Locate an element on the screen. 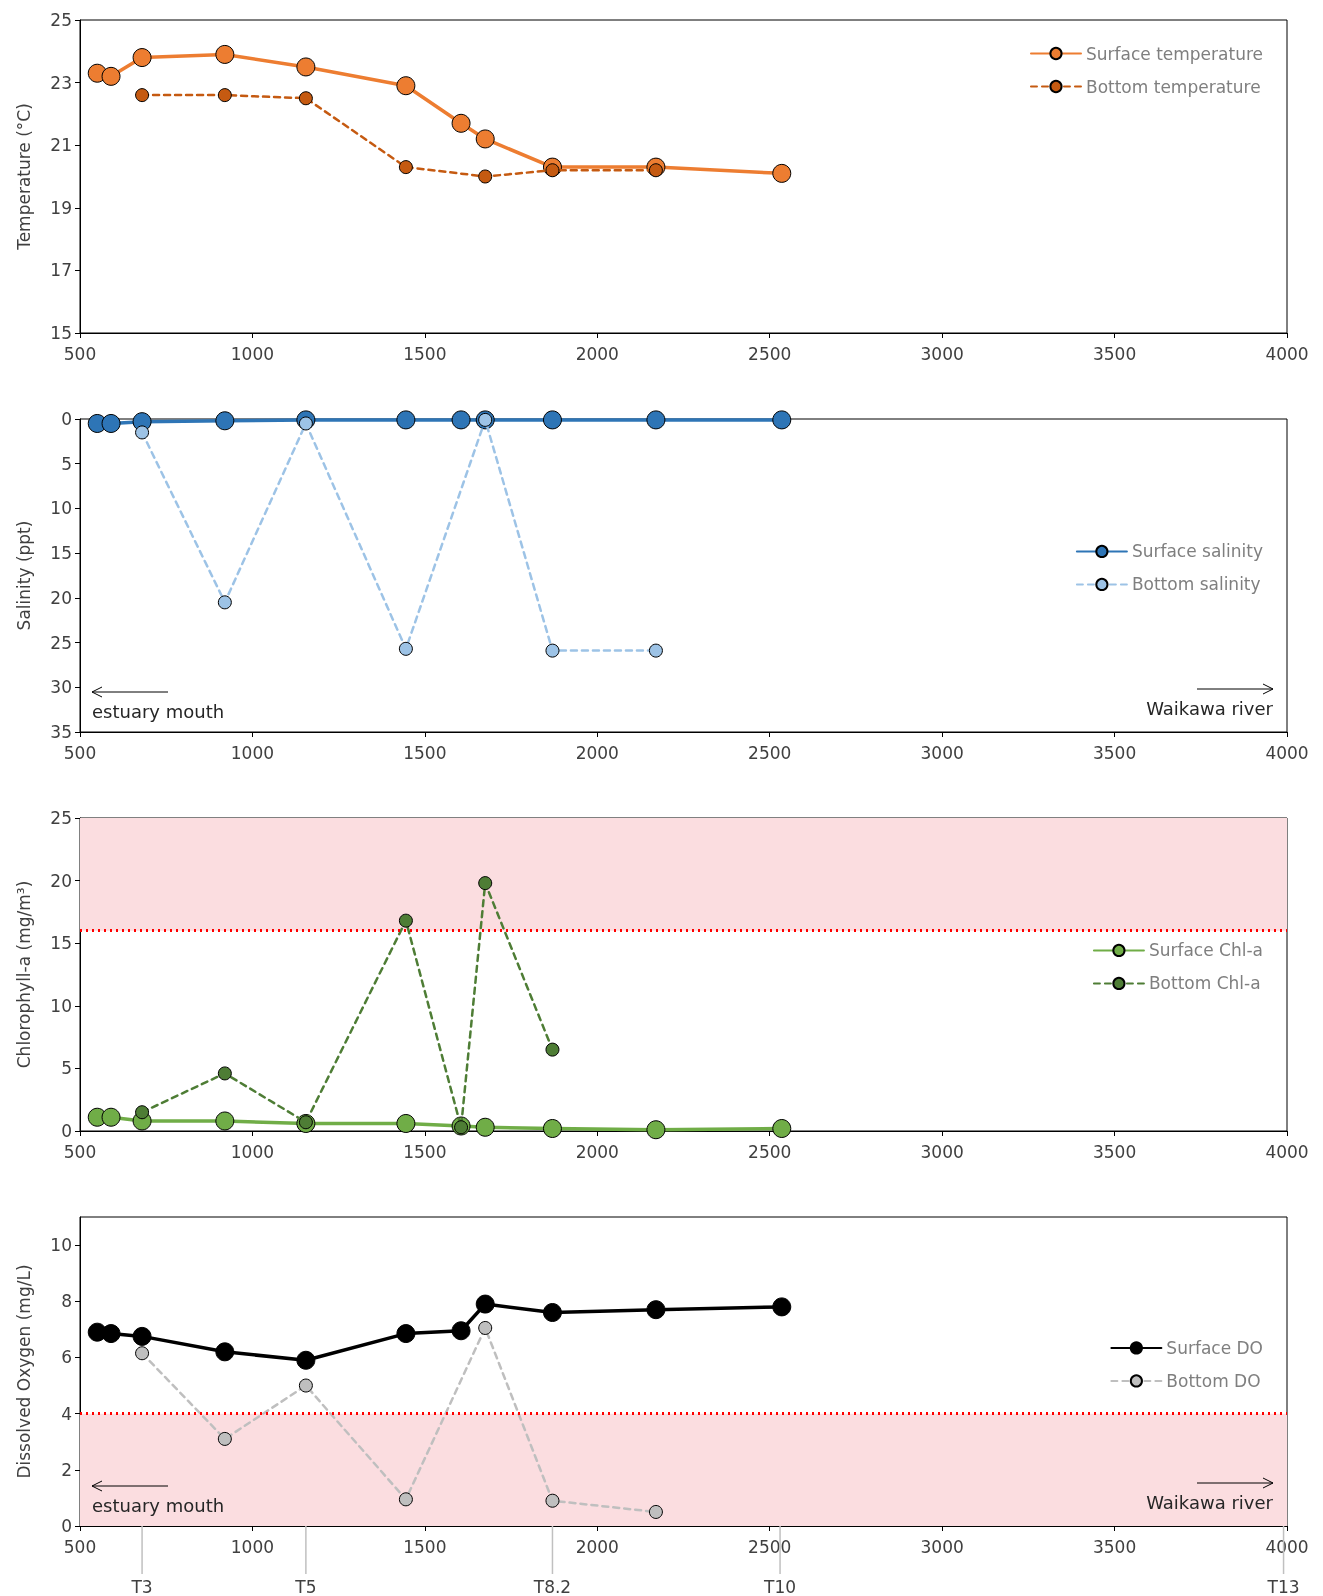 This screenshot has width=1323, height=1596. y-axis-title: Salinity (ppt) is located at coordinates (23, 575).